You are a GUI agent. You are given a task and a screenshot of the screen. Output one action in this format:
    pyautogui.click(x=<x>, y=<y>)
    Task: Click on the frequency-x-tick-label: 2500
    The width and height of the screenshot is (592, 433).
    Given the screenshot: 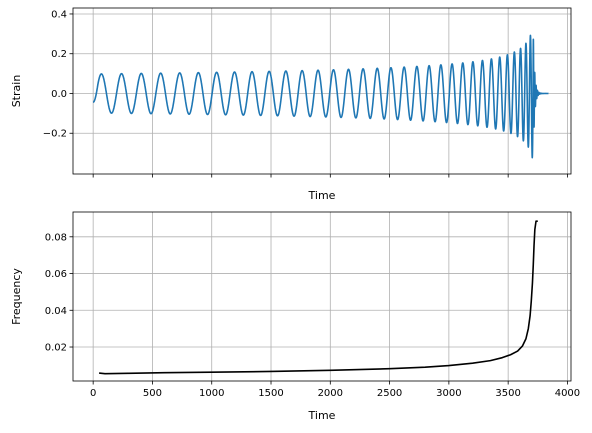 What is the action you would take?
    pyautogui.click(x=389, y=393)
    